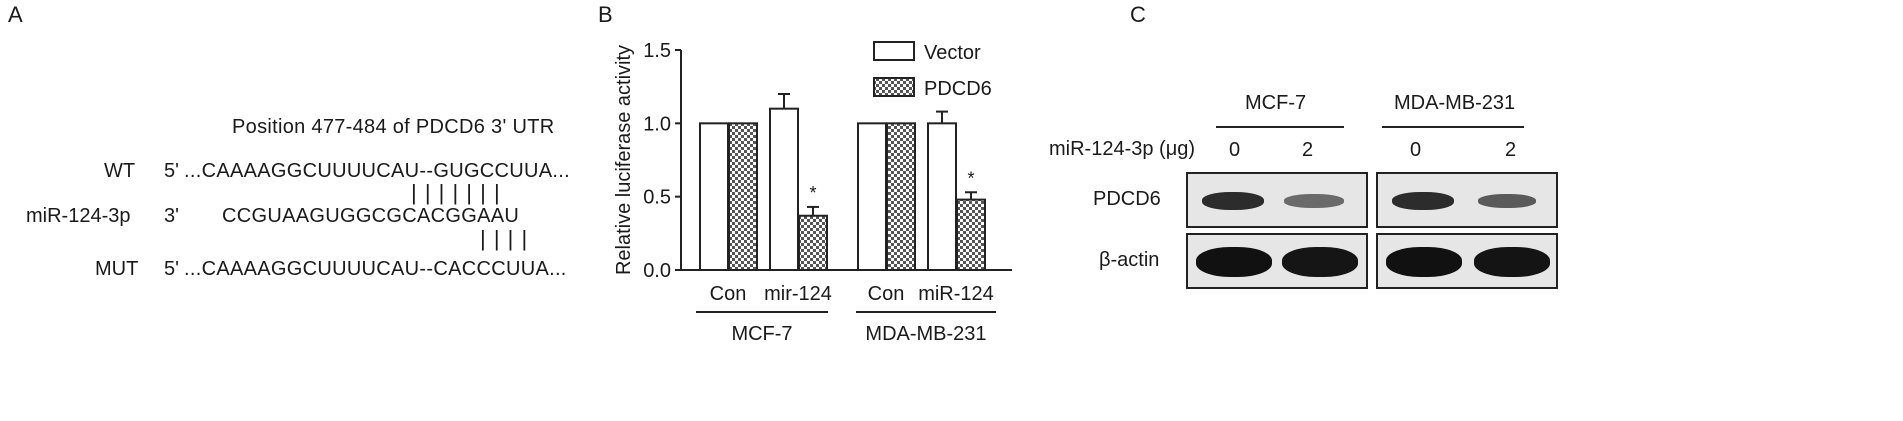 This screenshot has width=1903, height=421. What do you see at coordinates (1276, 103) in the screenshot?
I see `cell-line-mcf7: MCF-7` at bounding box center [1276, 103].